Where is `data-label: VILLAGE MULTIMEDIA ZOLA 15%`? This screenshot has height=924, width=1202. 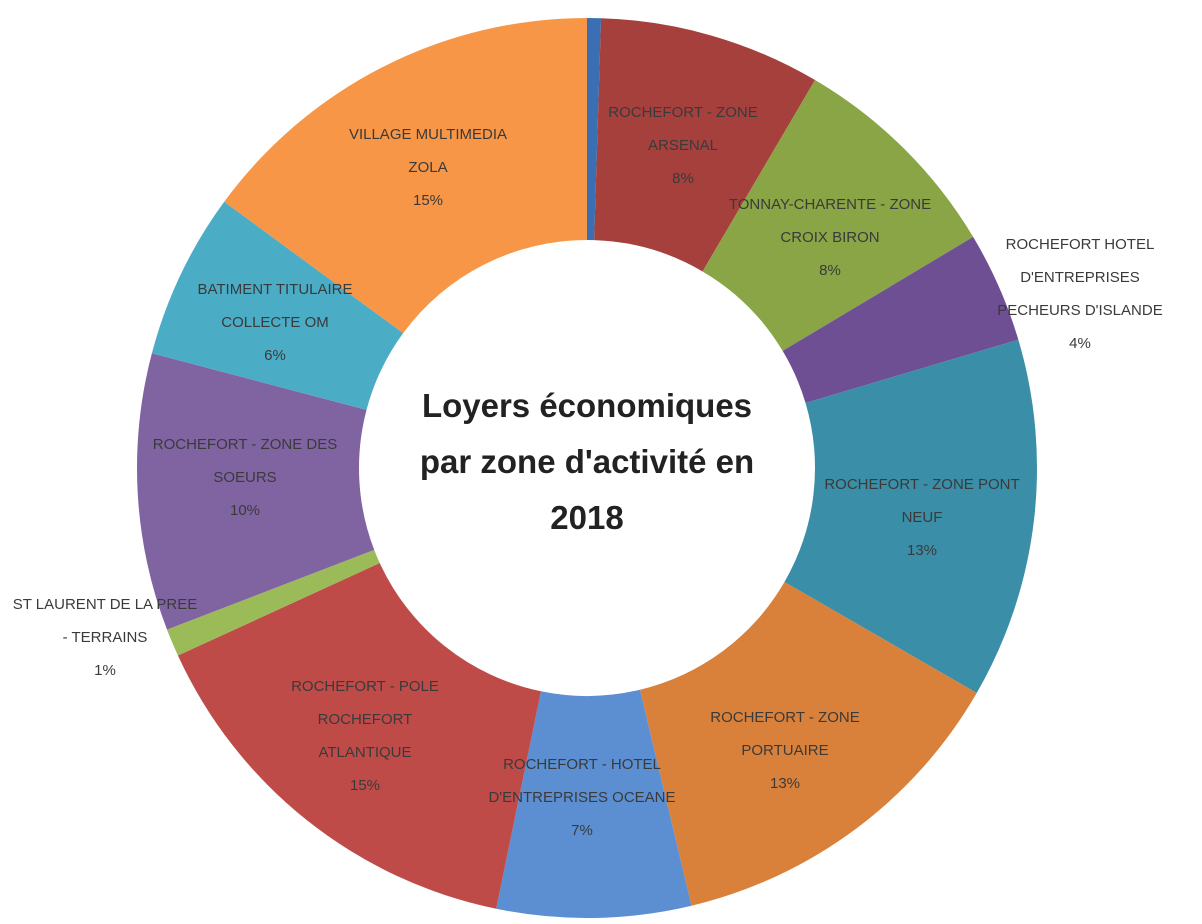
data-label: VILLAGE MULTIMEDIA ZOLA 15% is located at coordinates (428, 167).